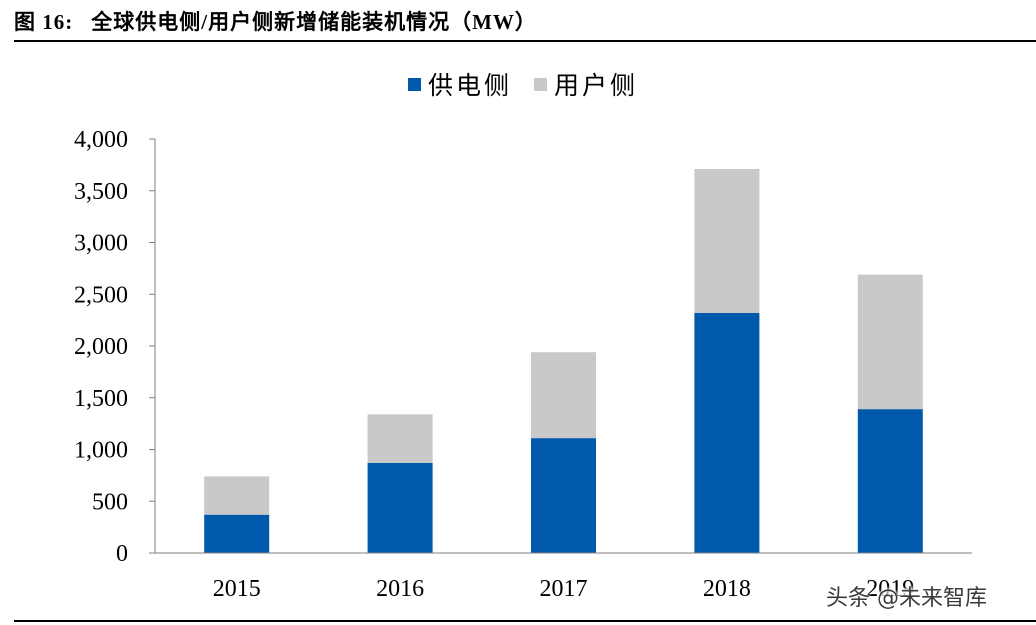 The height and width of the screenshot is (625, 1036). Describe the element at coordinates (122, 554) in the screenshot. I see `y-tick-label: 0` at that location.